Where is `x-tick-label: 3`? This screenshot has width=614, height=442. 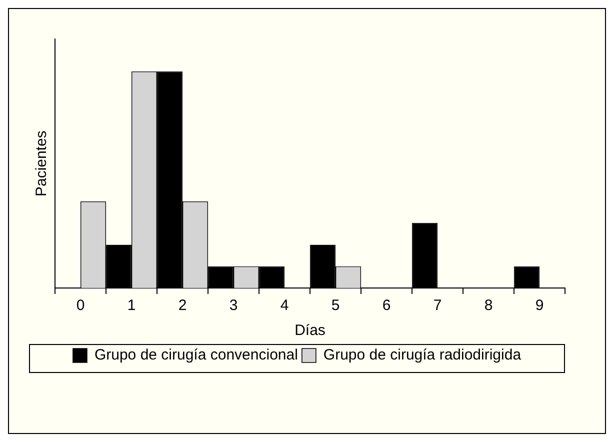 x-tick-label: 3 is located at coordinates (233, 305).